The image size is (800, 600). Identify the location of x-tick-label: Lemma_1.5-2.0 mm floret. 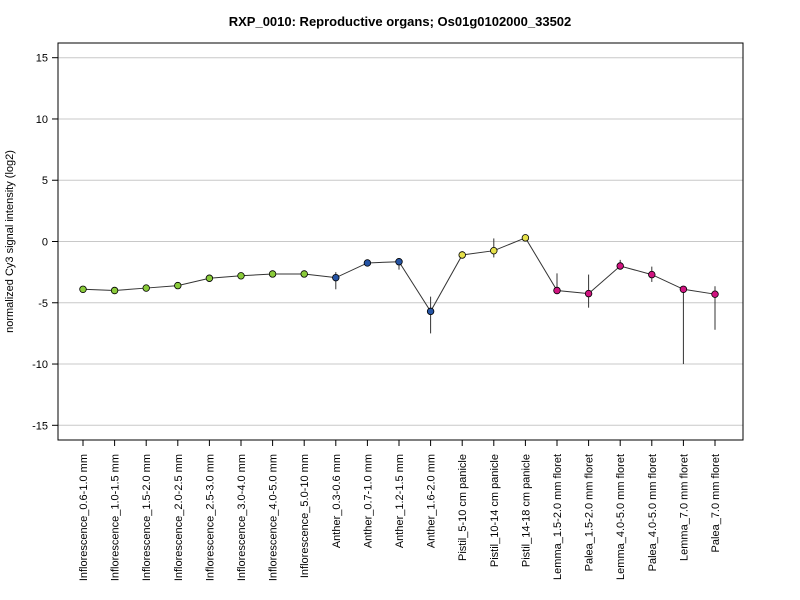
(558, 517).